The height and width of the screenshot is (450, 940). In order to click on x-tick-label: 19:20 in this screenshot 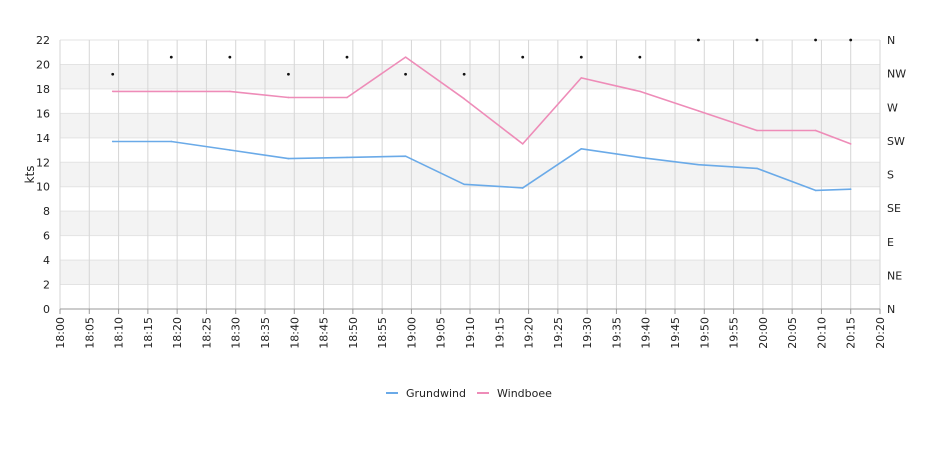, I will do `click(529, 333)`.